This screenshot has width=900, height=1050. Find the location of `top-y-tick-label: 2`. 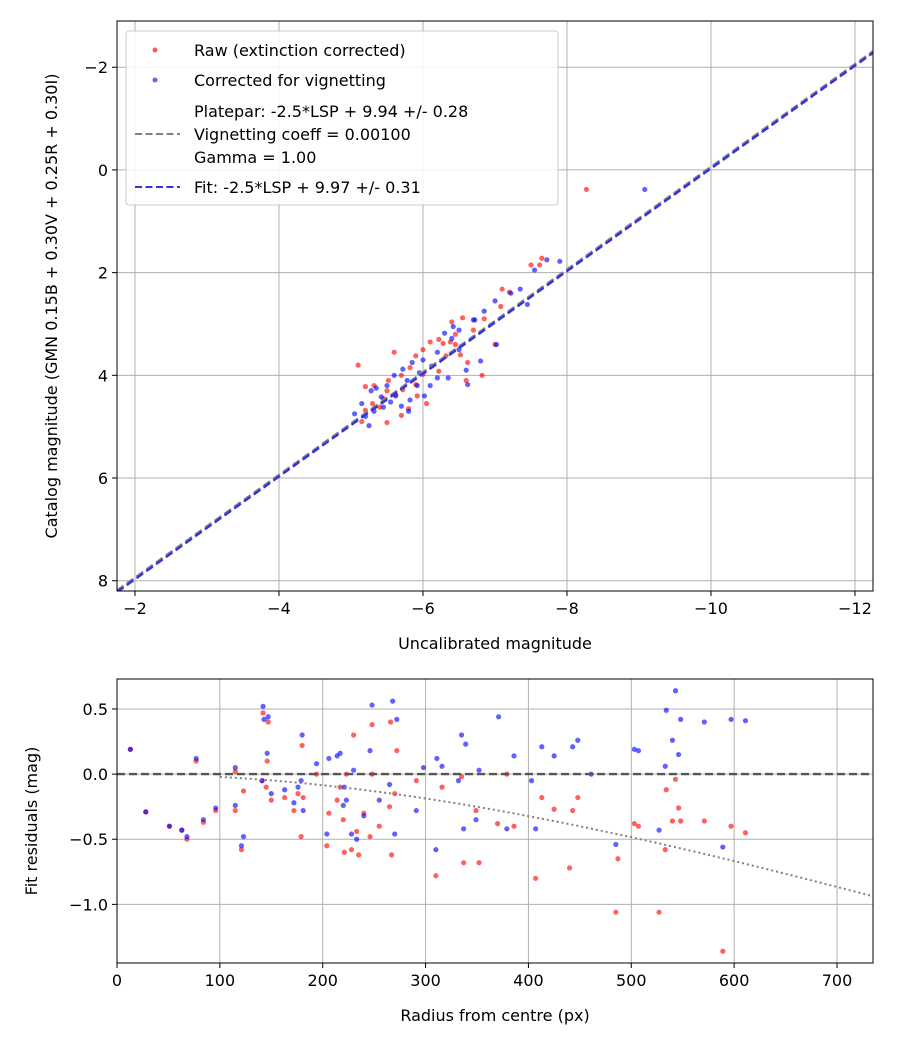

top-y-tick-label: 2 is located at coordinates (103, 273).